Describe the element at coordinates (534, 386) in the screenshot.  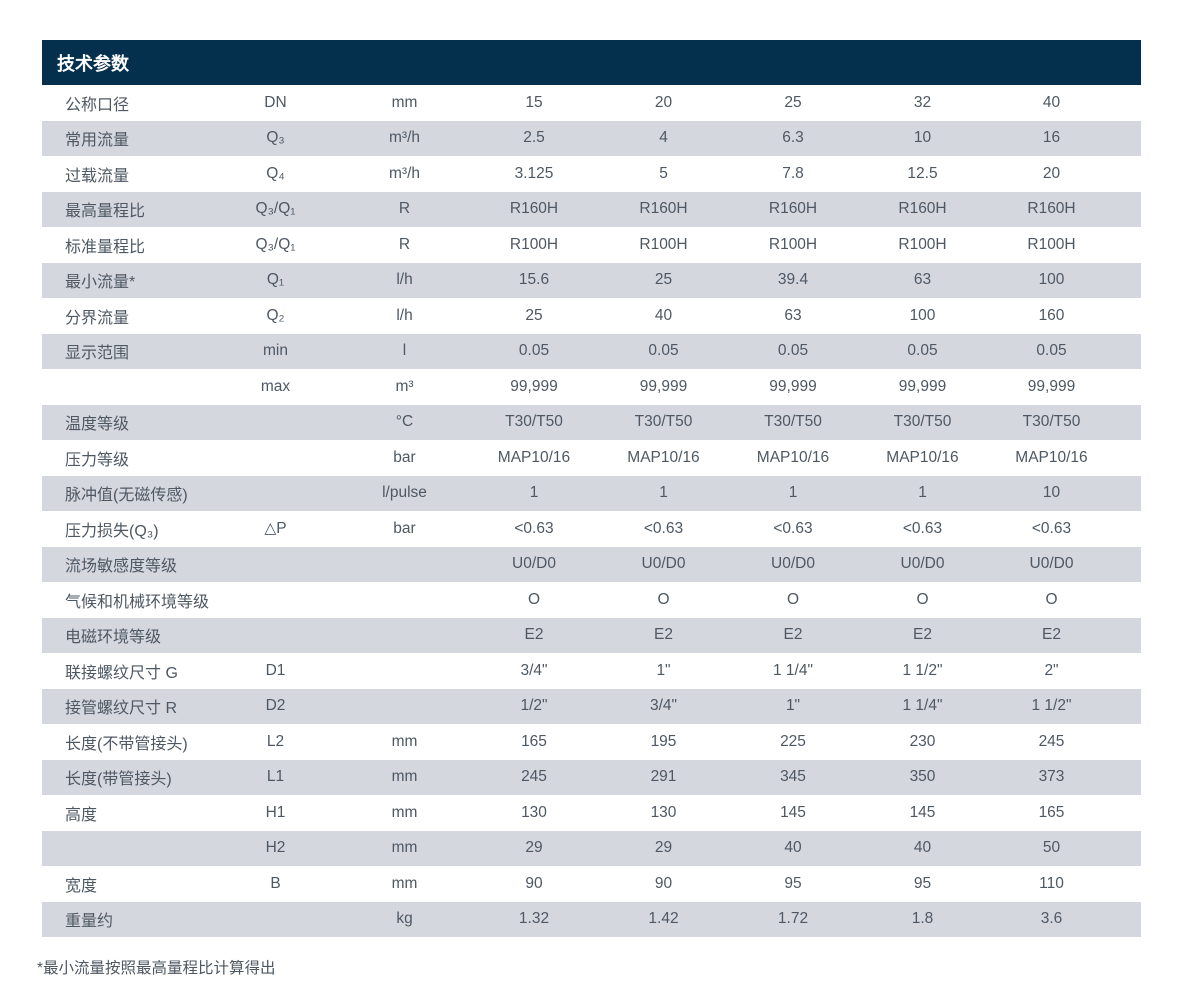
I see `value-cell-dn15: 99,999` at that location.